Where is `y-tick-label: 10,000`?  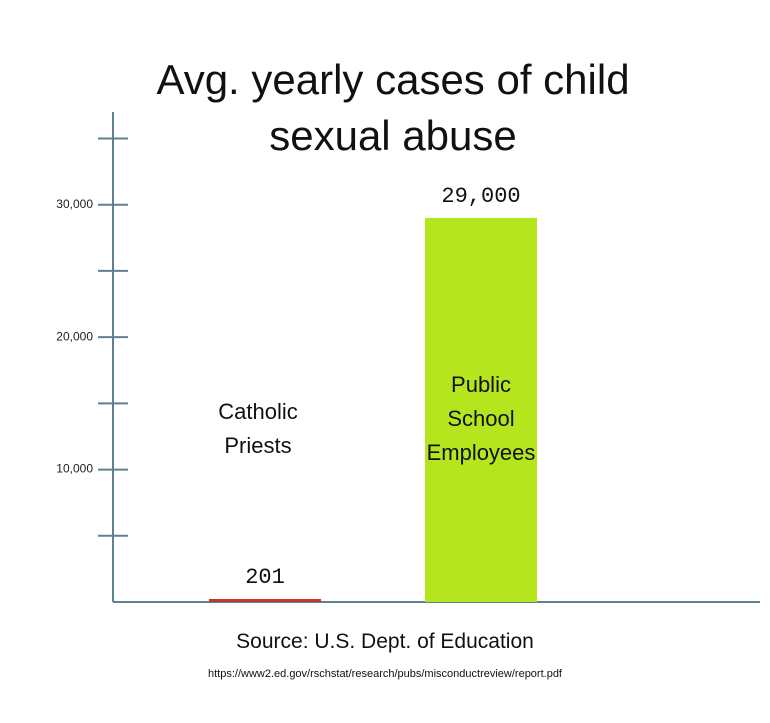
y-tick-label: 10,000 is located at coordinates (74, 469).